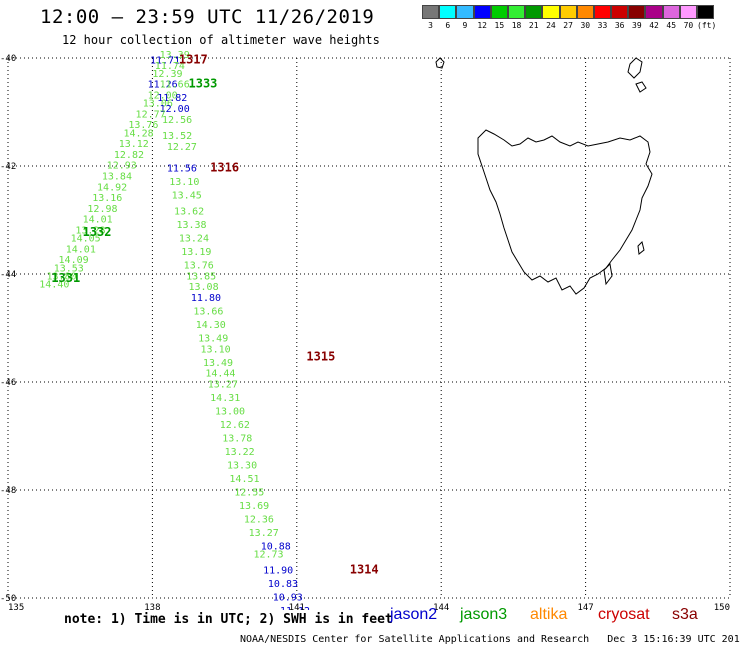 The width and height of the screenshot is (740, 650). I want to click on wave-height-value: 11.74, so click(170, 66).